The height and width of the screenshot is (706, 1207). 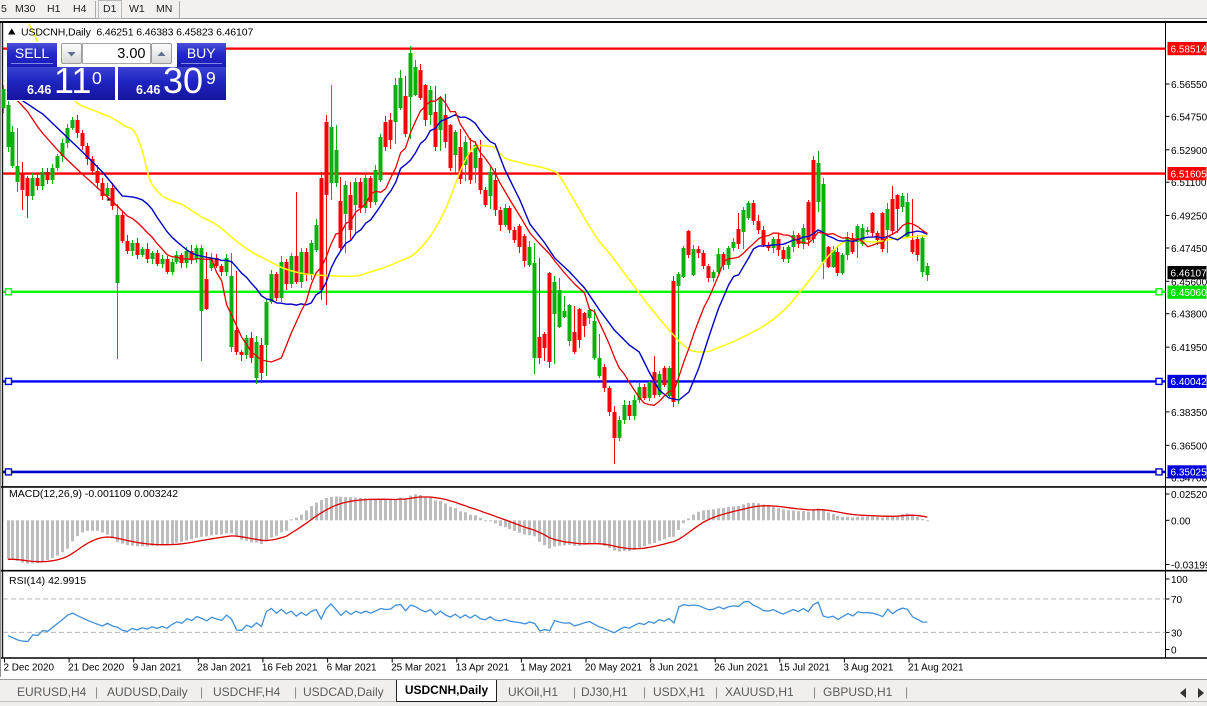 What do you see at coordinates (1189, 293) in the screenshot?
I see `svg-text: 6.45060` at bounding box center [1189, 293].